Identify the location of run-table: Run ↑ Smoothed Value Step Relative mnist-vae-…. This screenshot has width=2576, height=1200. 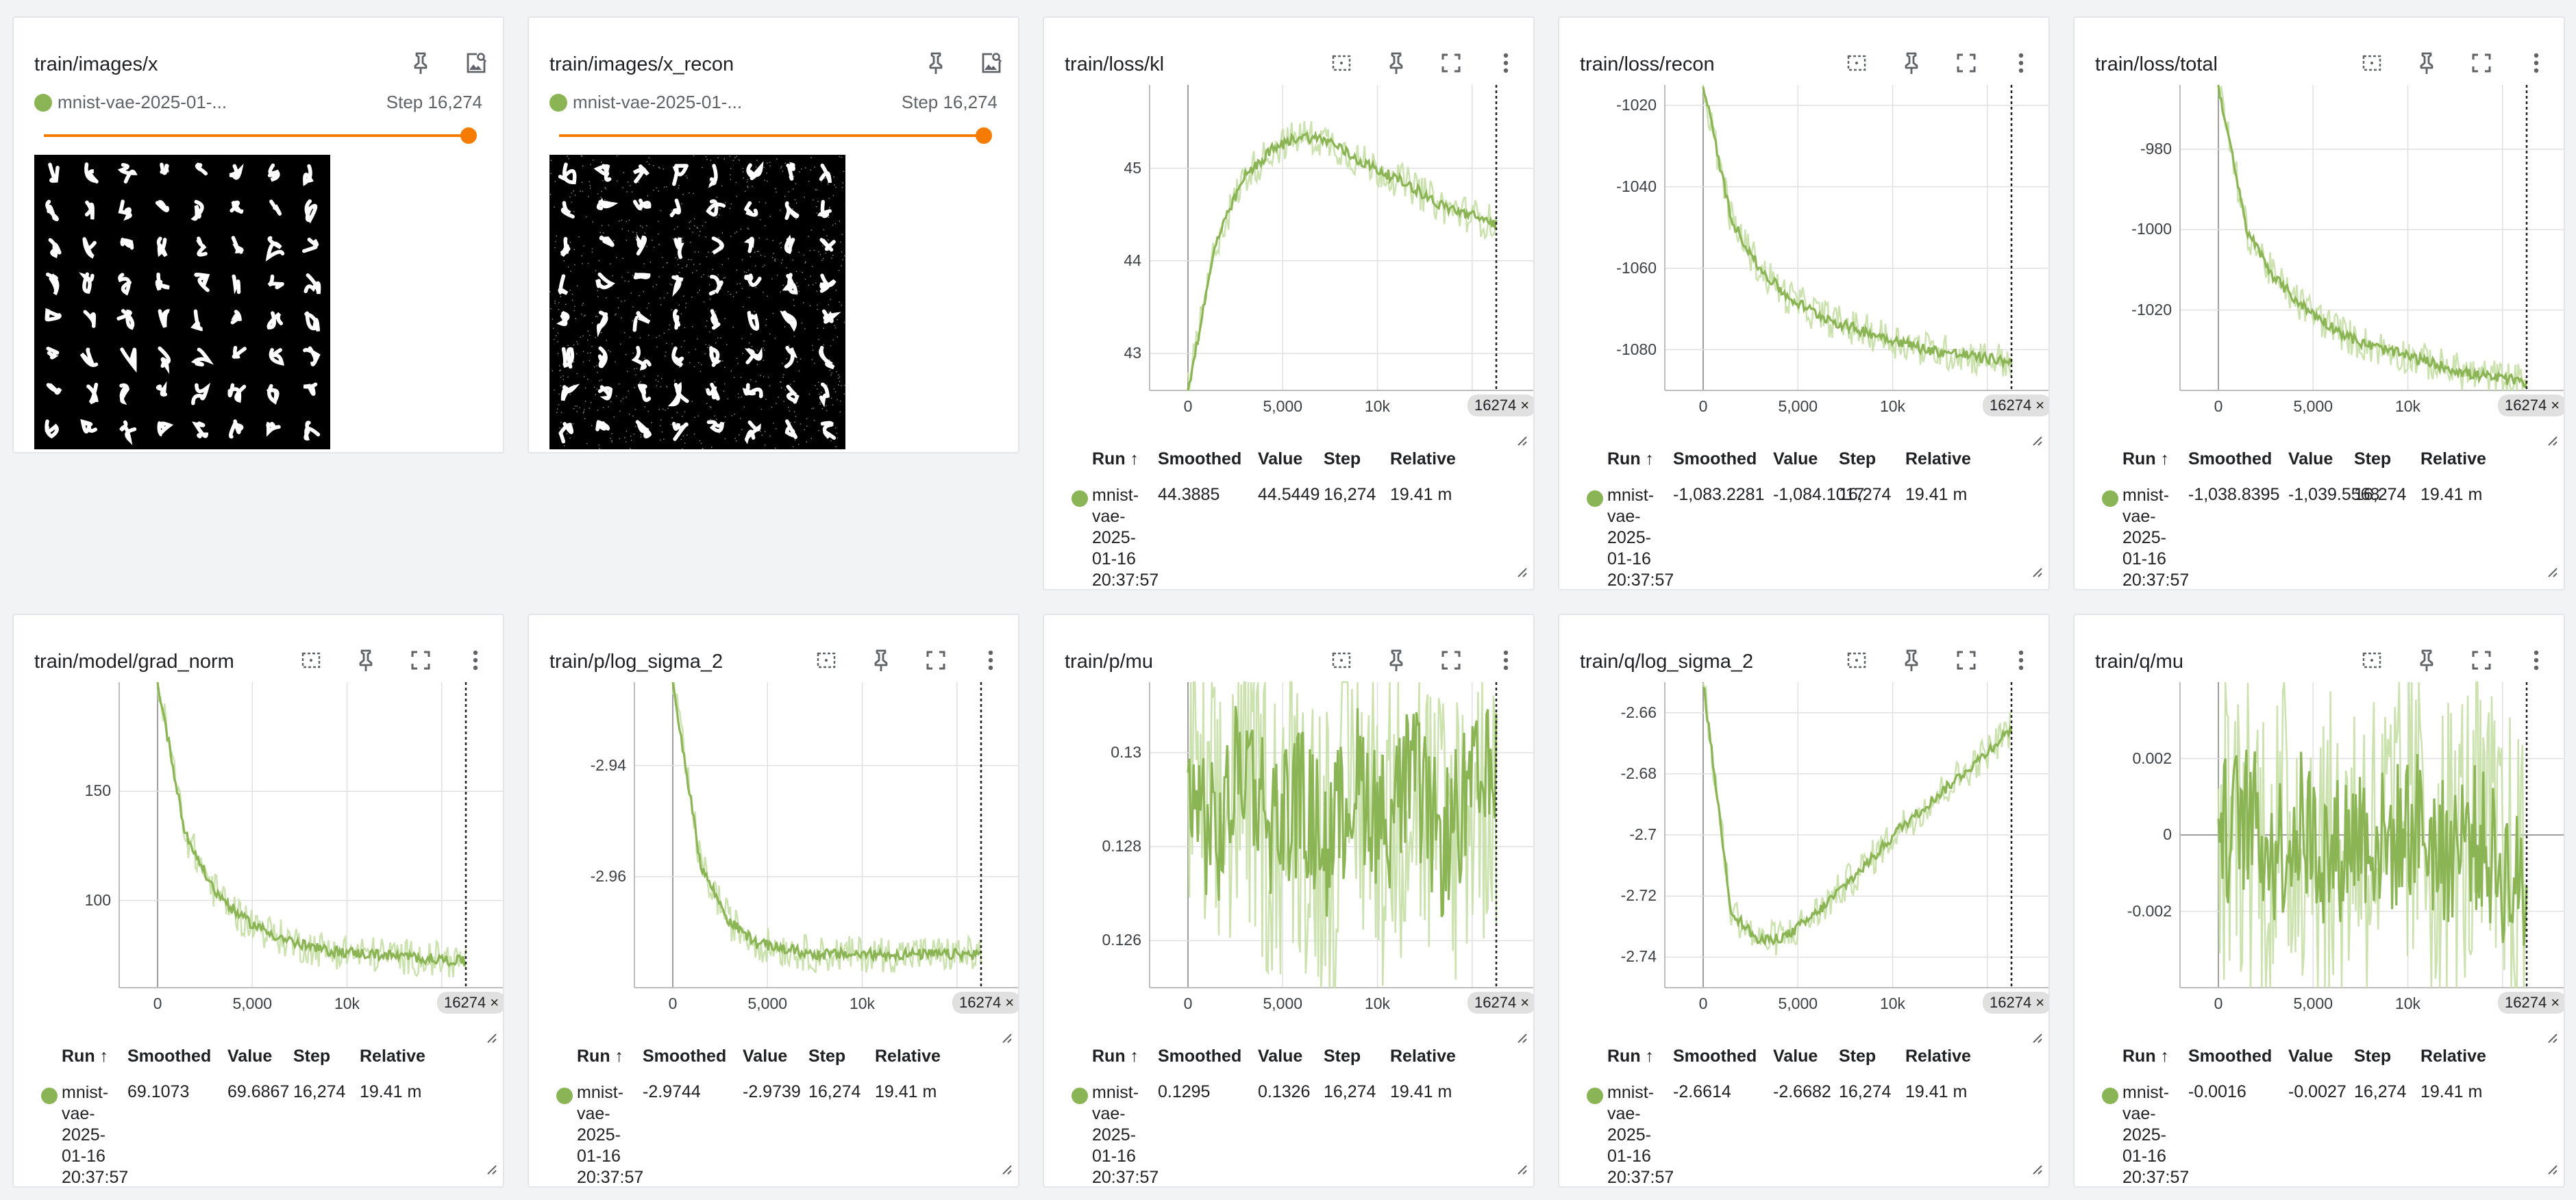
(2329, 1116).